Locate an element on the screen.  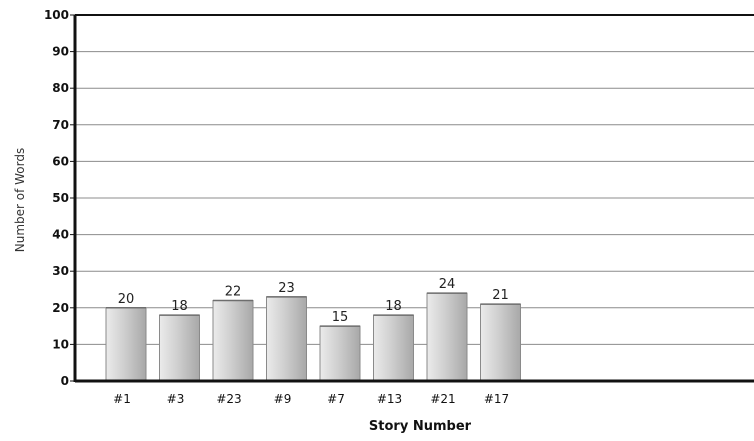
x-tick-label: #7 is located at coordinates (336, 399).